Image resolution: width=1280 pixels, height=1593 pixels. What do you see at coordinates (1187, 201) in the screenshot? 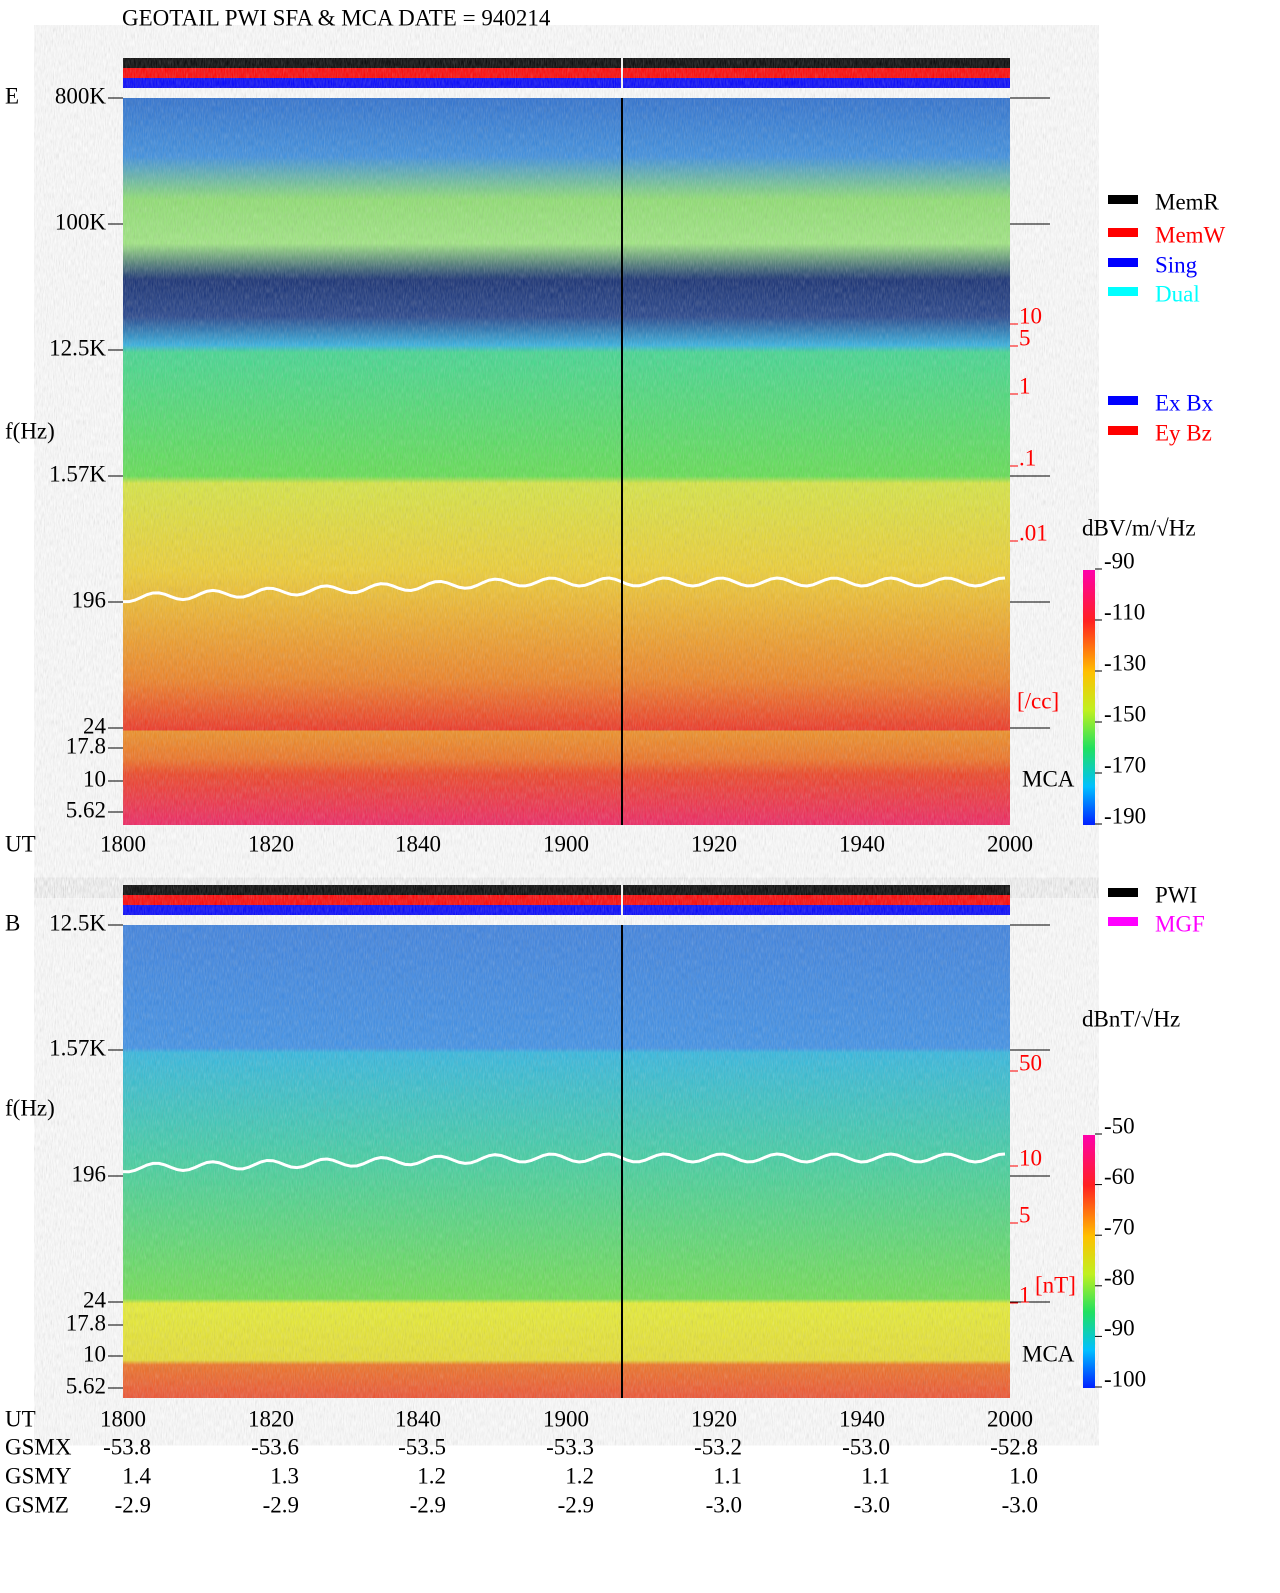
I see `legend-label: MemR` at bounding box center [1187, 201].